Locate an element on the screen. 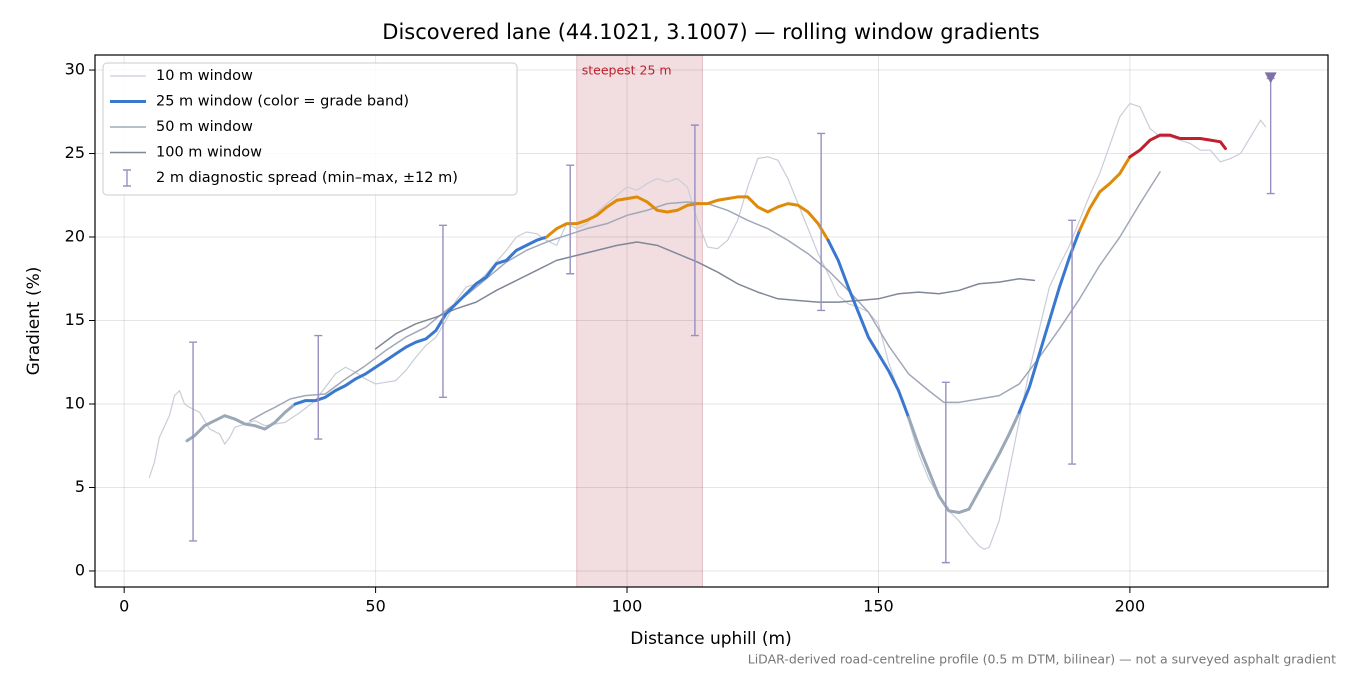 This screenshot has width=1350, height=675. highlight-label: steepest 25 m is located at coordinates (627, 70).